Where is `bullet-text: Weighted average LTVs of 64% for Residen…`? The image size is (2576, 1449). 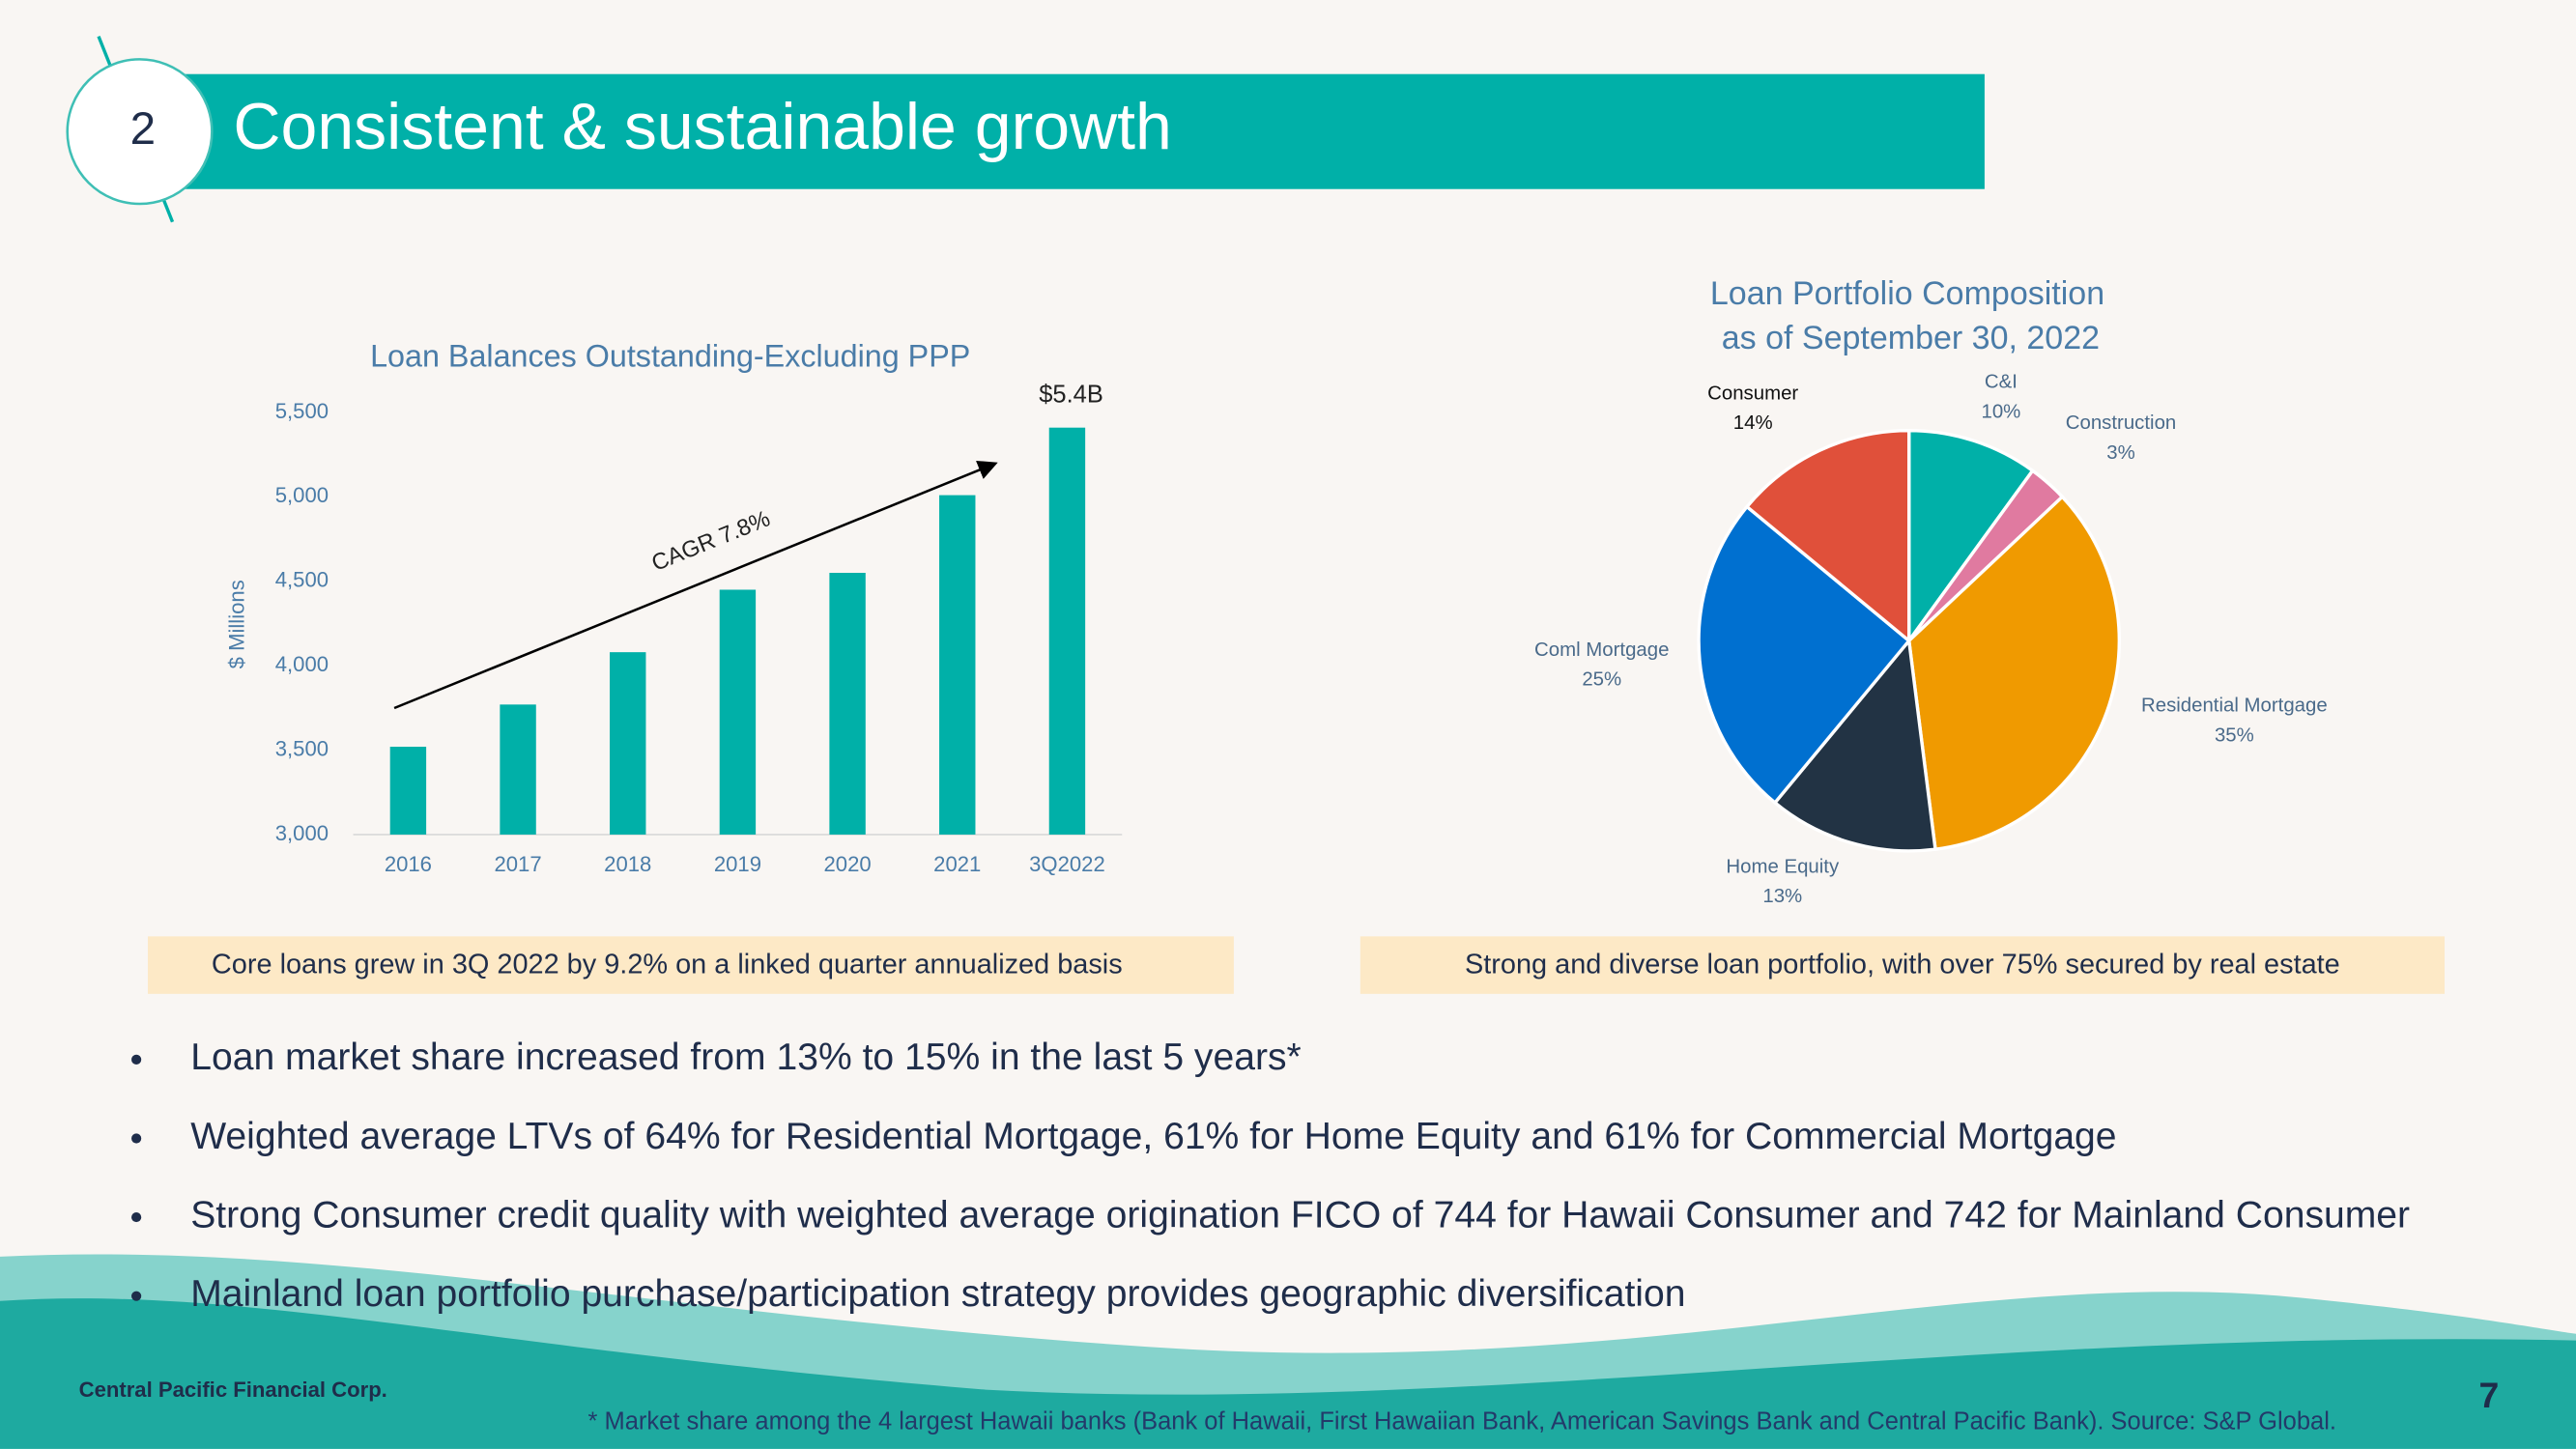 bullet-text: Weighted average LTVs of 64% for Residen… is located at coordinates (1153, 1136).